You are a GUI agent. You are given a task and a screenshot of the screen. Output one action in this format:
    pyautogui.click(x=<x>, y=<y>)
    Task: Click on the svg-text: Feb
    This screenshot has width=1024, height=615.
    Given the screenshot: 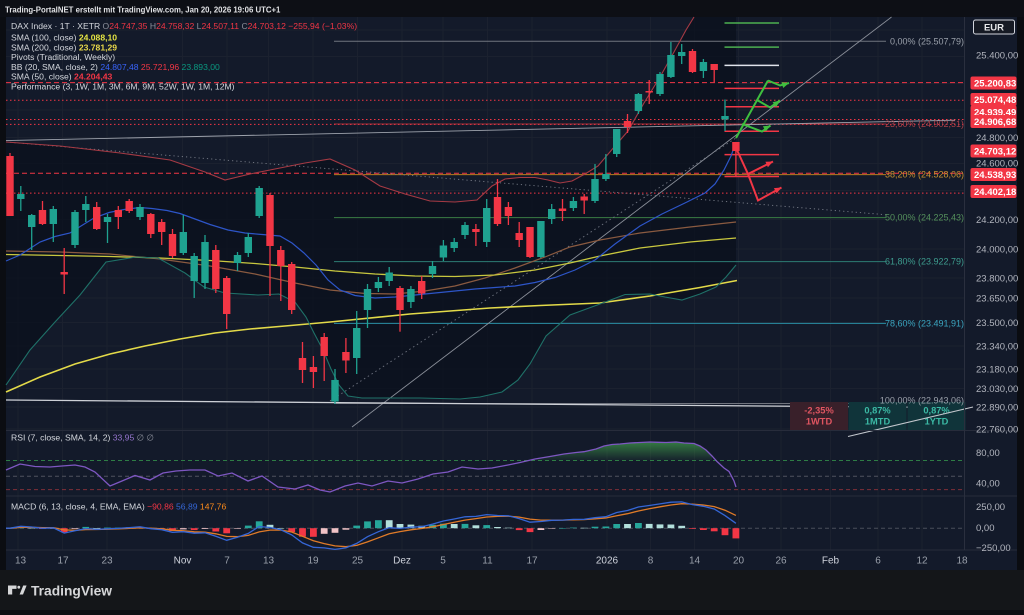 What is the action you would take?
    pyautogui.click(x=831, y=561)
    